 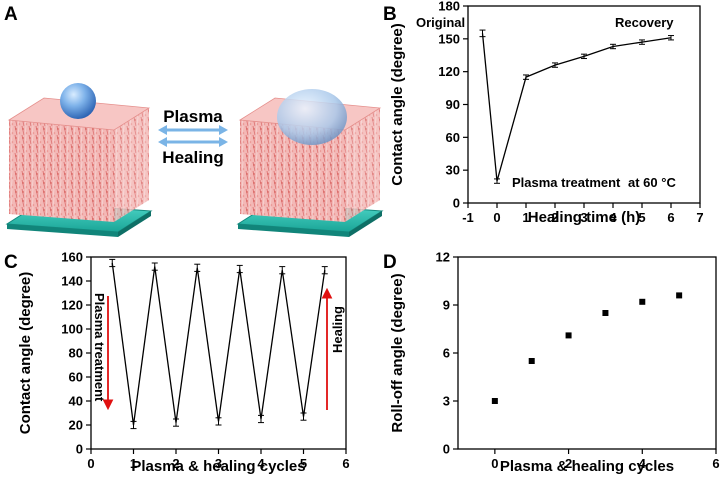 What do you see at coordinates (76, 425) in the screenshot?
I see `y-tick-label: 20` at bounding box center [76, 425].